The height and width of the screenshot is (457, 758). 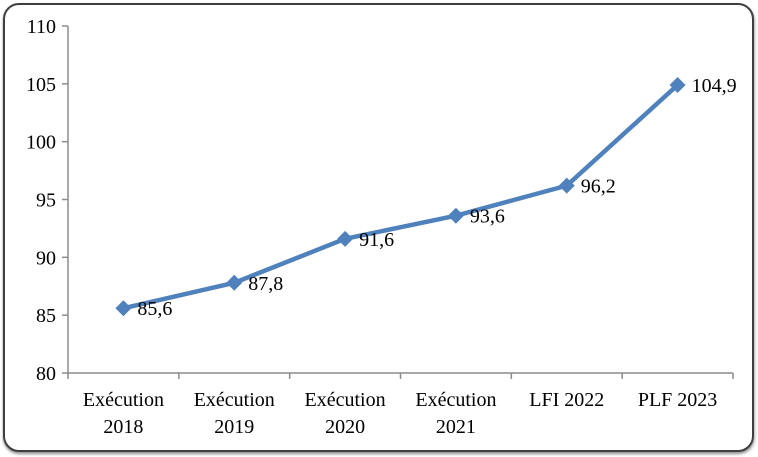 I want to click on data-label: 104,9, so click(x=714, y=86).